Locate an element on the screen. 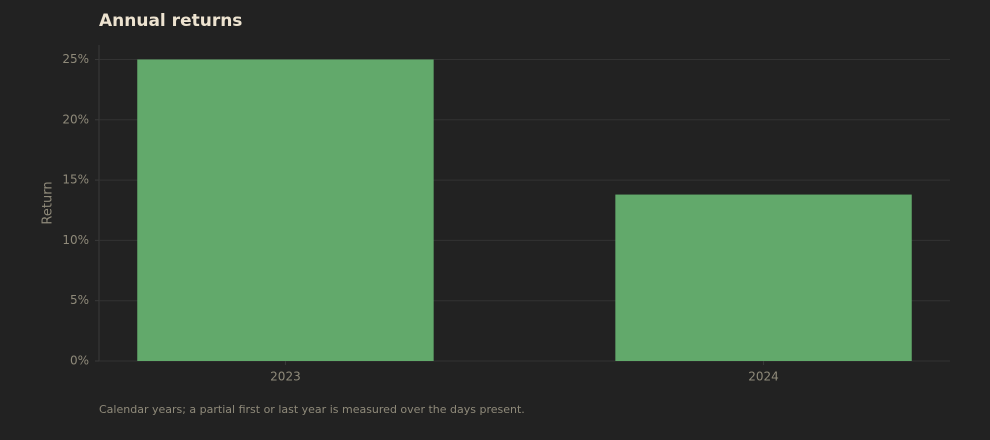 Image resolution: width=990 pixels, height=440 pixels. y-tick-label: 20% is located at coordinates (75, 119).